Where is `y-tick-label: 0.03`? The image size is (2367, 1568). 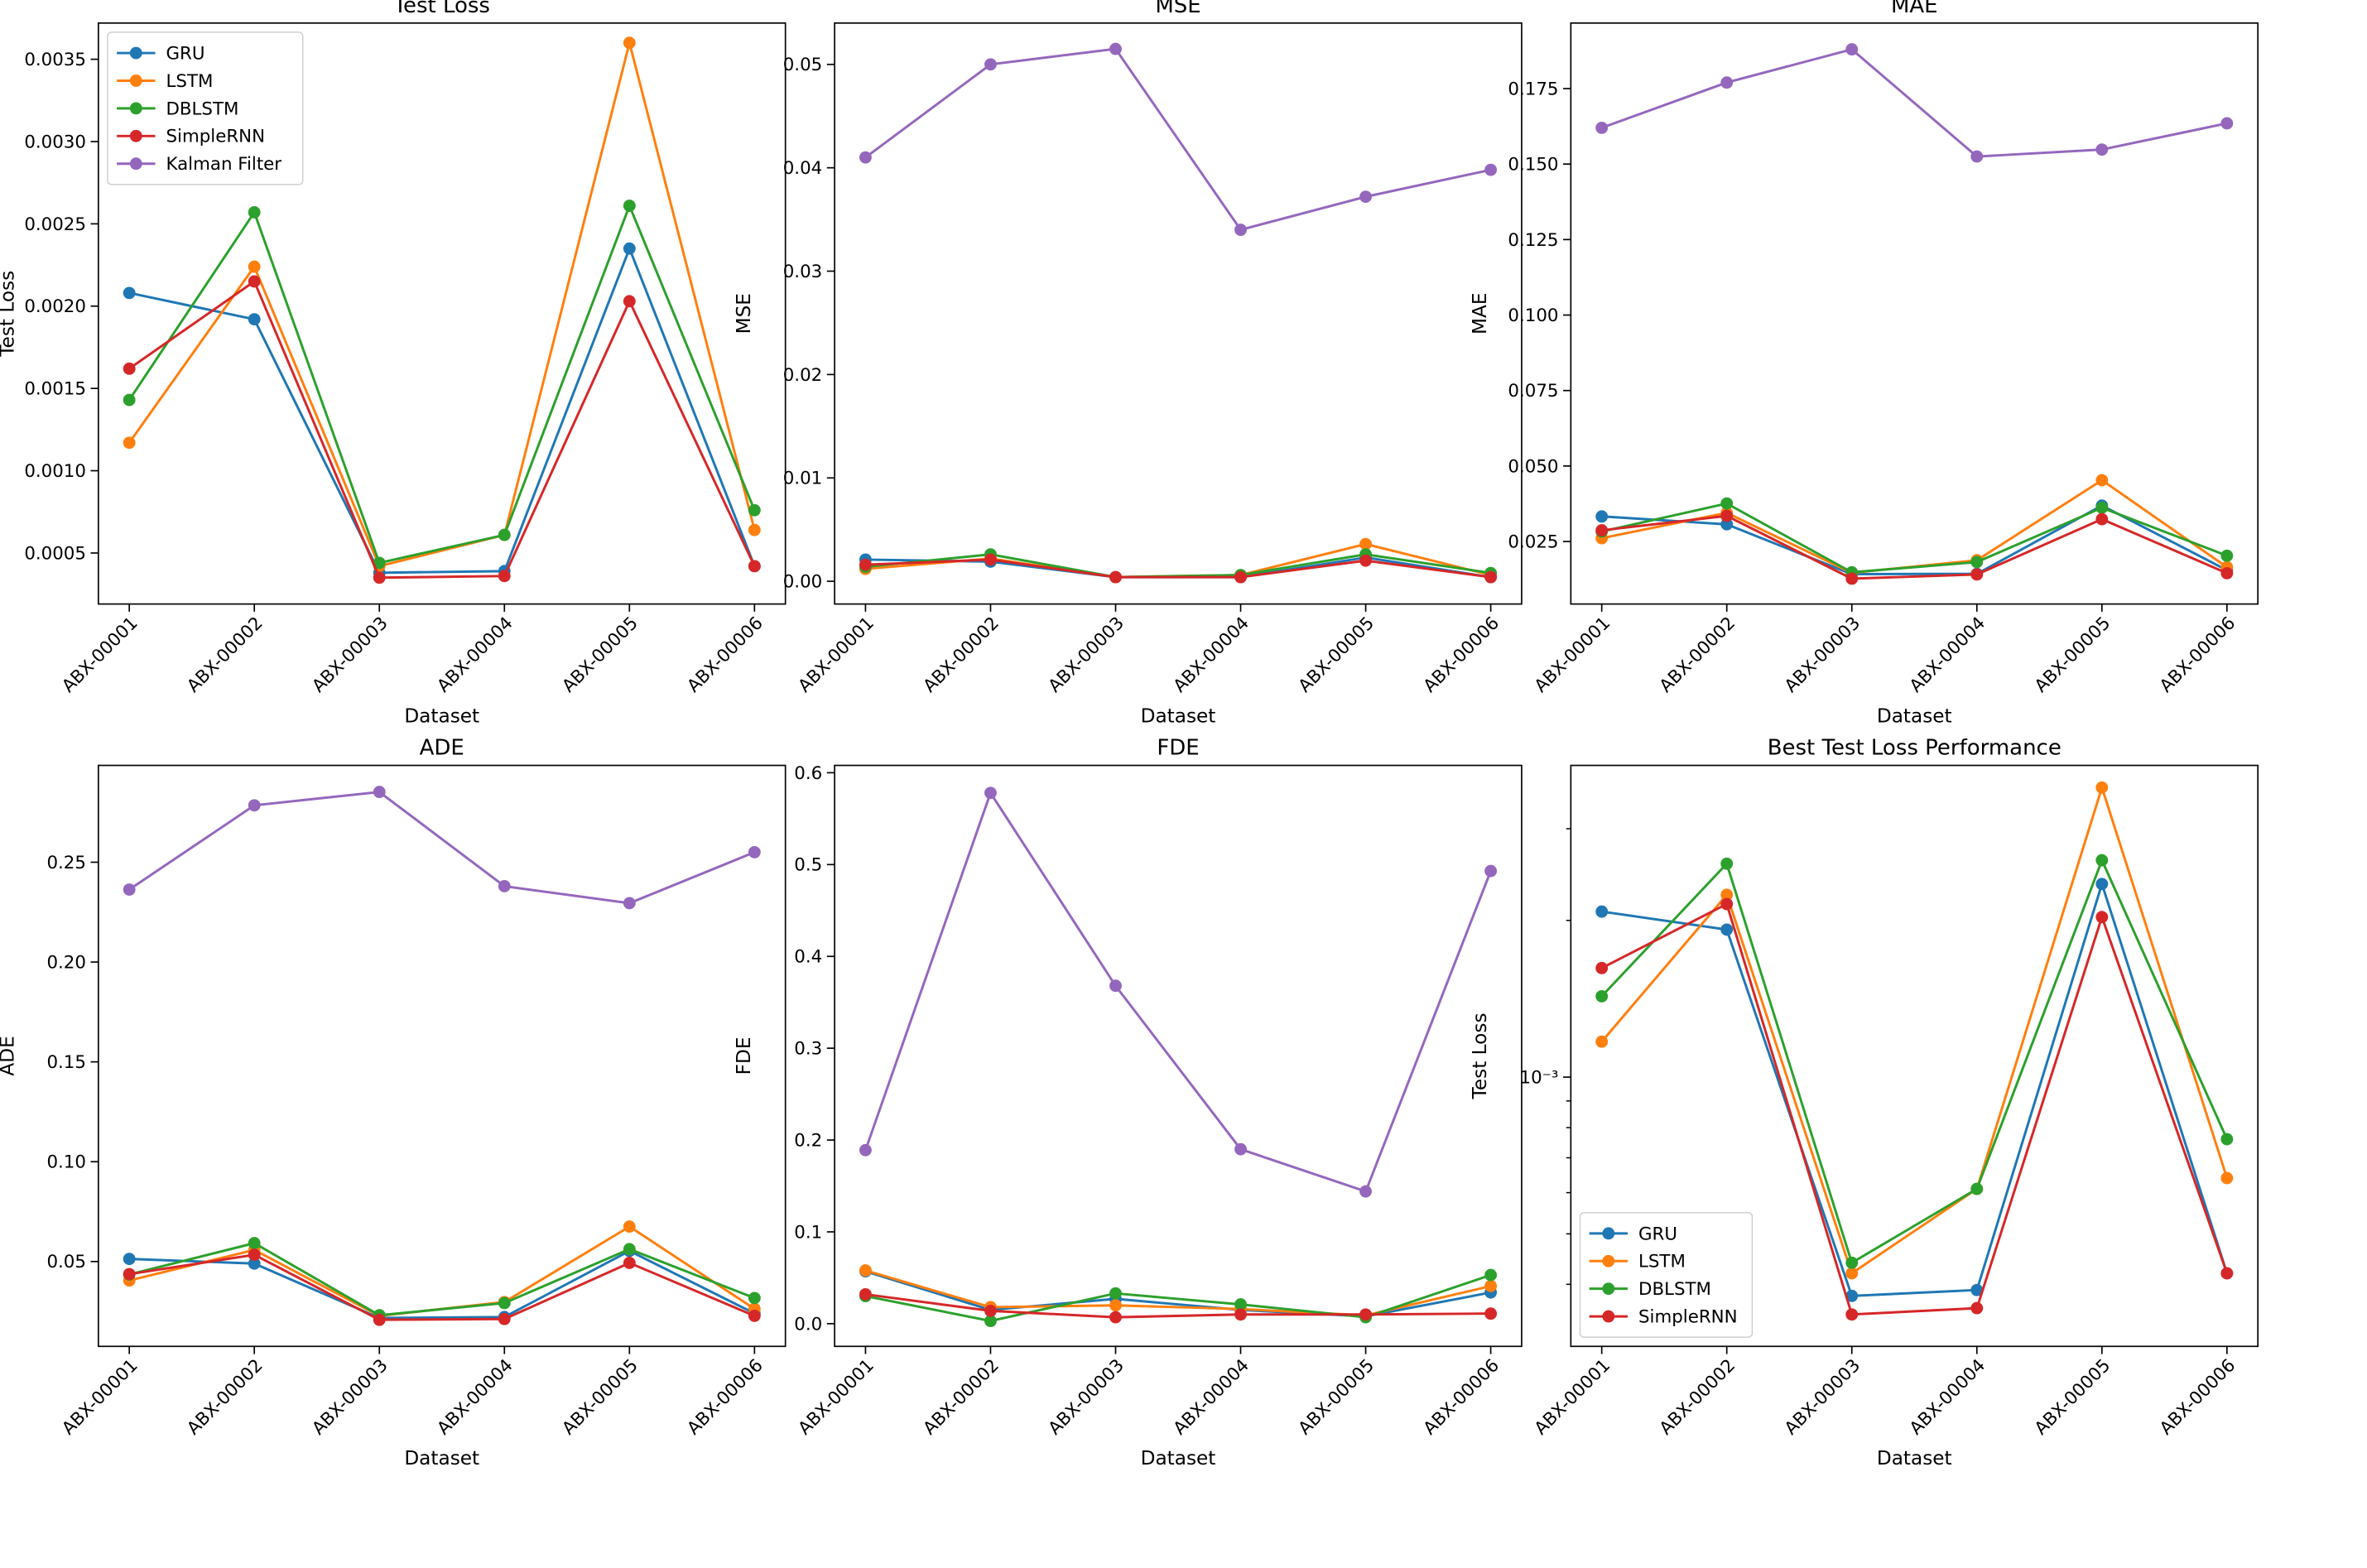
y-tick-label: 0.03 is located at coordinates (803, 272).